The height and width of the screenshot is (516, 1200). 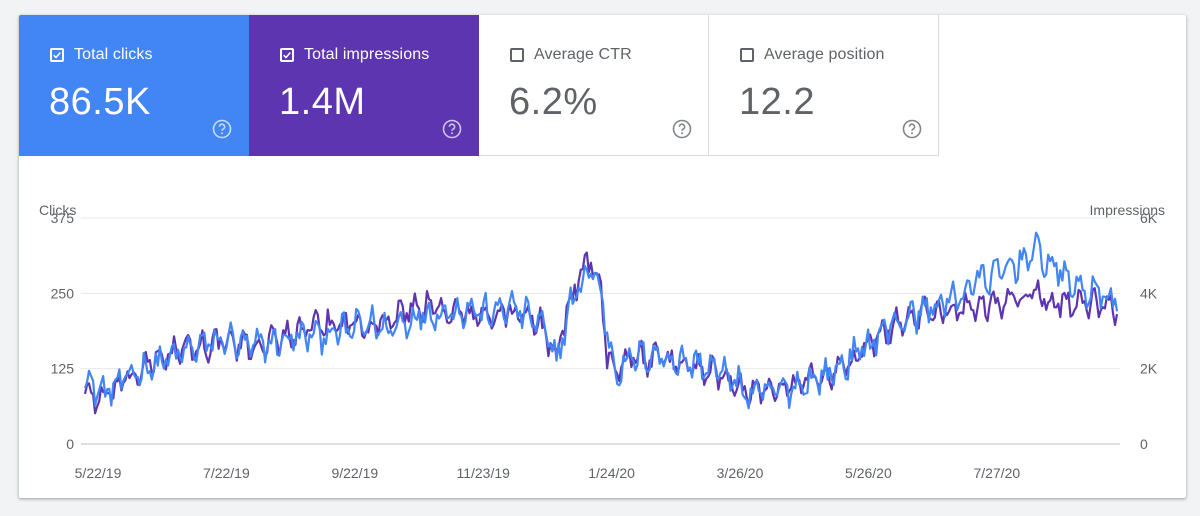 I want to click on tile-label: Total impressions, so click(x=367, y=54).